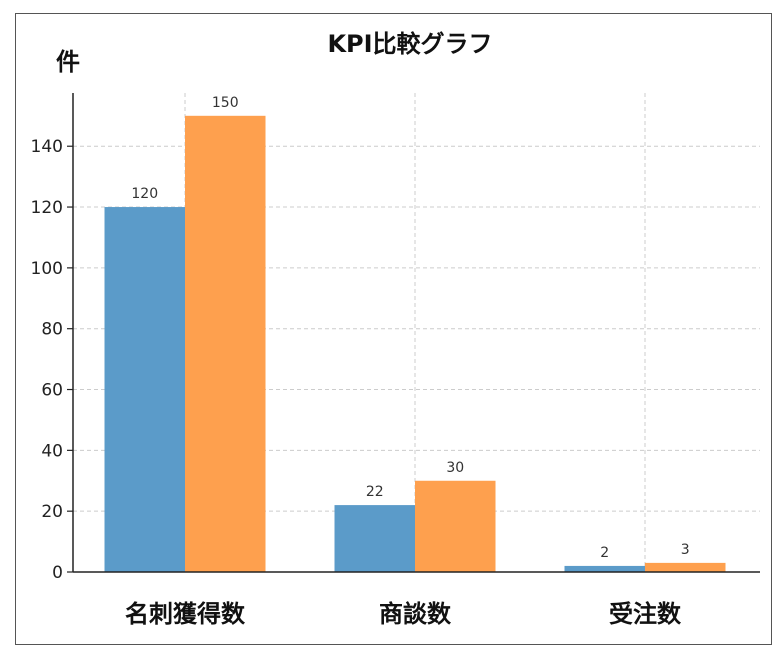 Image resolution: width=780 pixels, height=657 pixels. I want to click on y-axis-label: 件, so click(68, 62).